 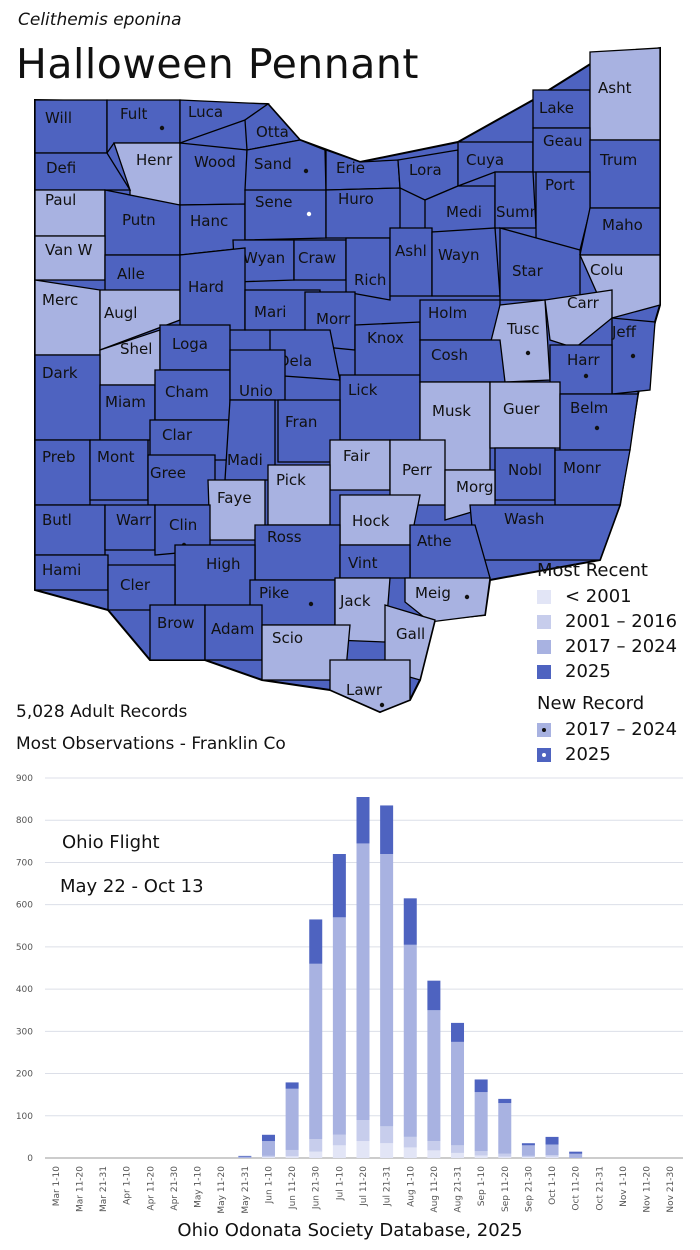 What do you see at coordinates (120, 313) in the screenshot?
I see `county-label: Augl` at bounding box center [120, 313].